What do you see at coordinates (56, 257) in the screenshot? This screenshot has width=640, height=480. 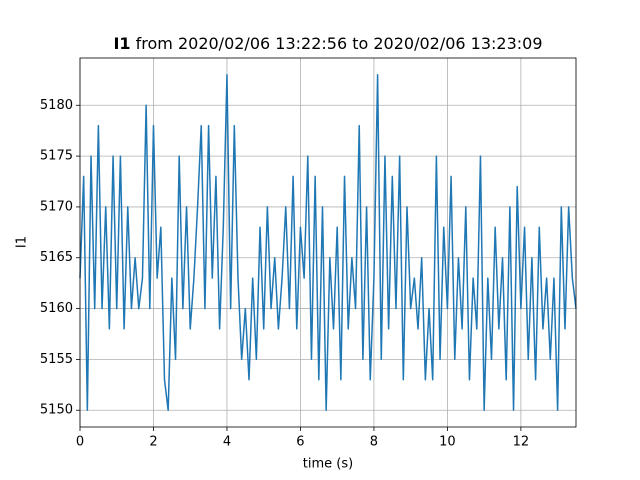 I see `y-tick-label: 5165` at bounding box center [56, 257].